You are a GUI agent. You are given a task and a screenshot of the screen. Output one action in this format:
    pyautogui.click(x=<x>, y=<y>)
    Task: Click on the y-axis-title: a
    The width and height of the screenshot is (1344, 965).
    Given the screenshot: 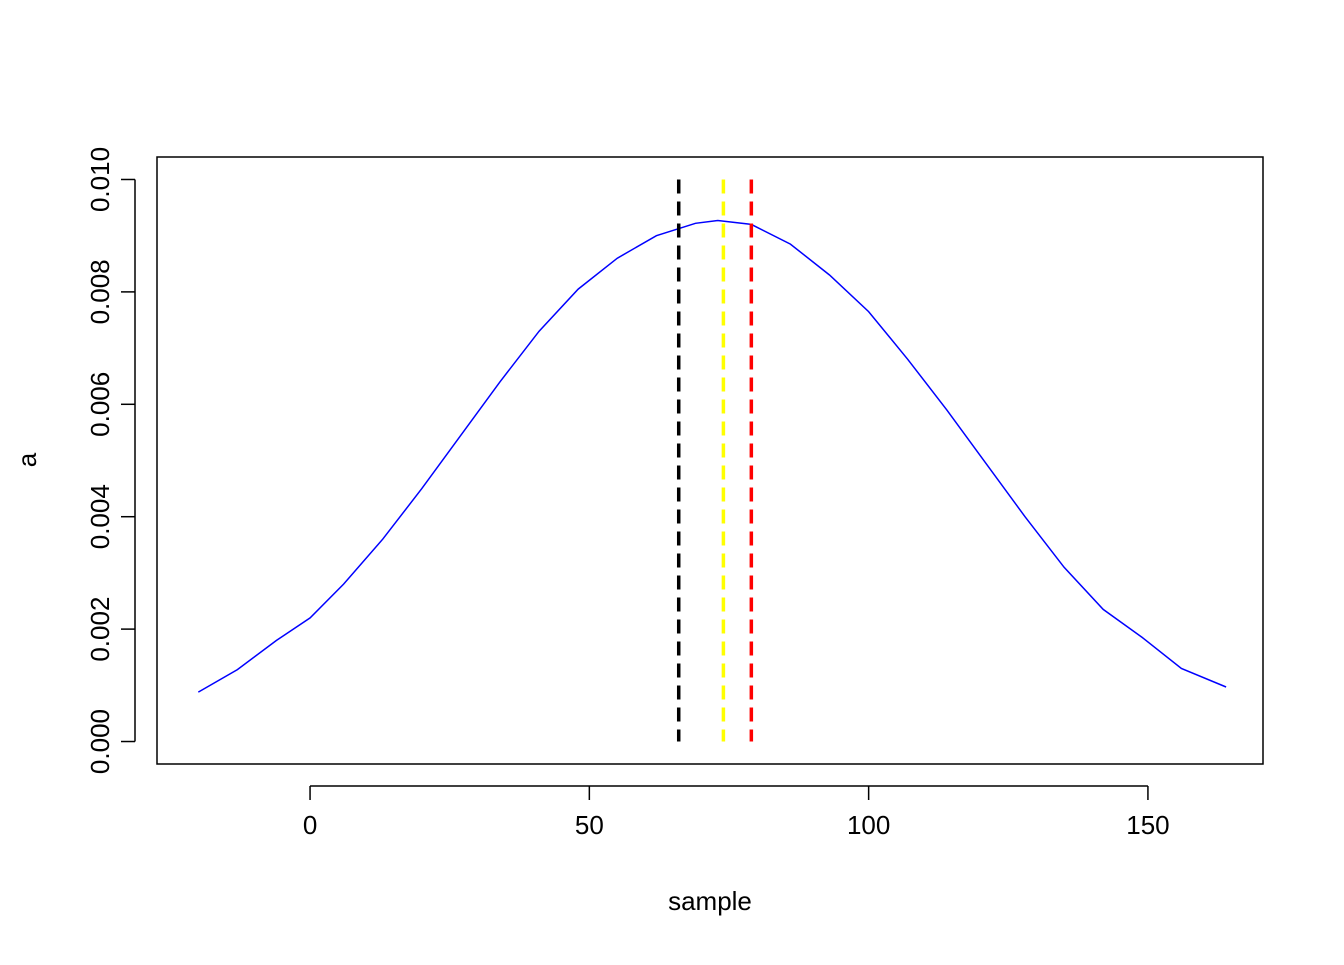 What is the action you would take?
    pyautogui.click(x=27, y=459)
    